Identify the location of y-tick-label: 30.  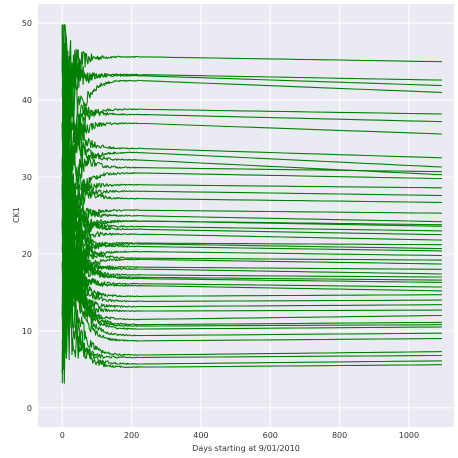
(27, 177).